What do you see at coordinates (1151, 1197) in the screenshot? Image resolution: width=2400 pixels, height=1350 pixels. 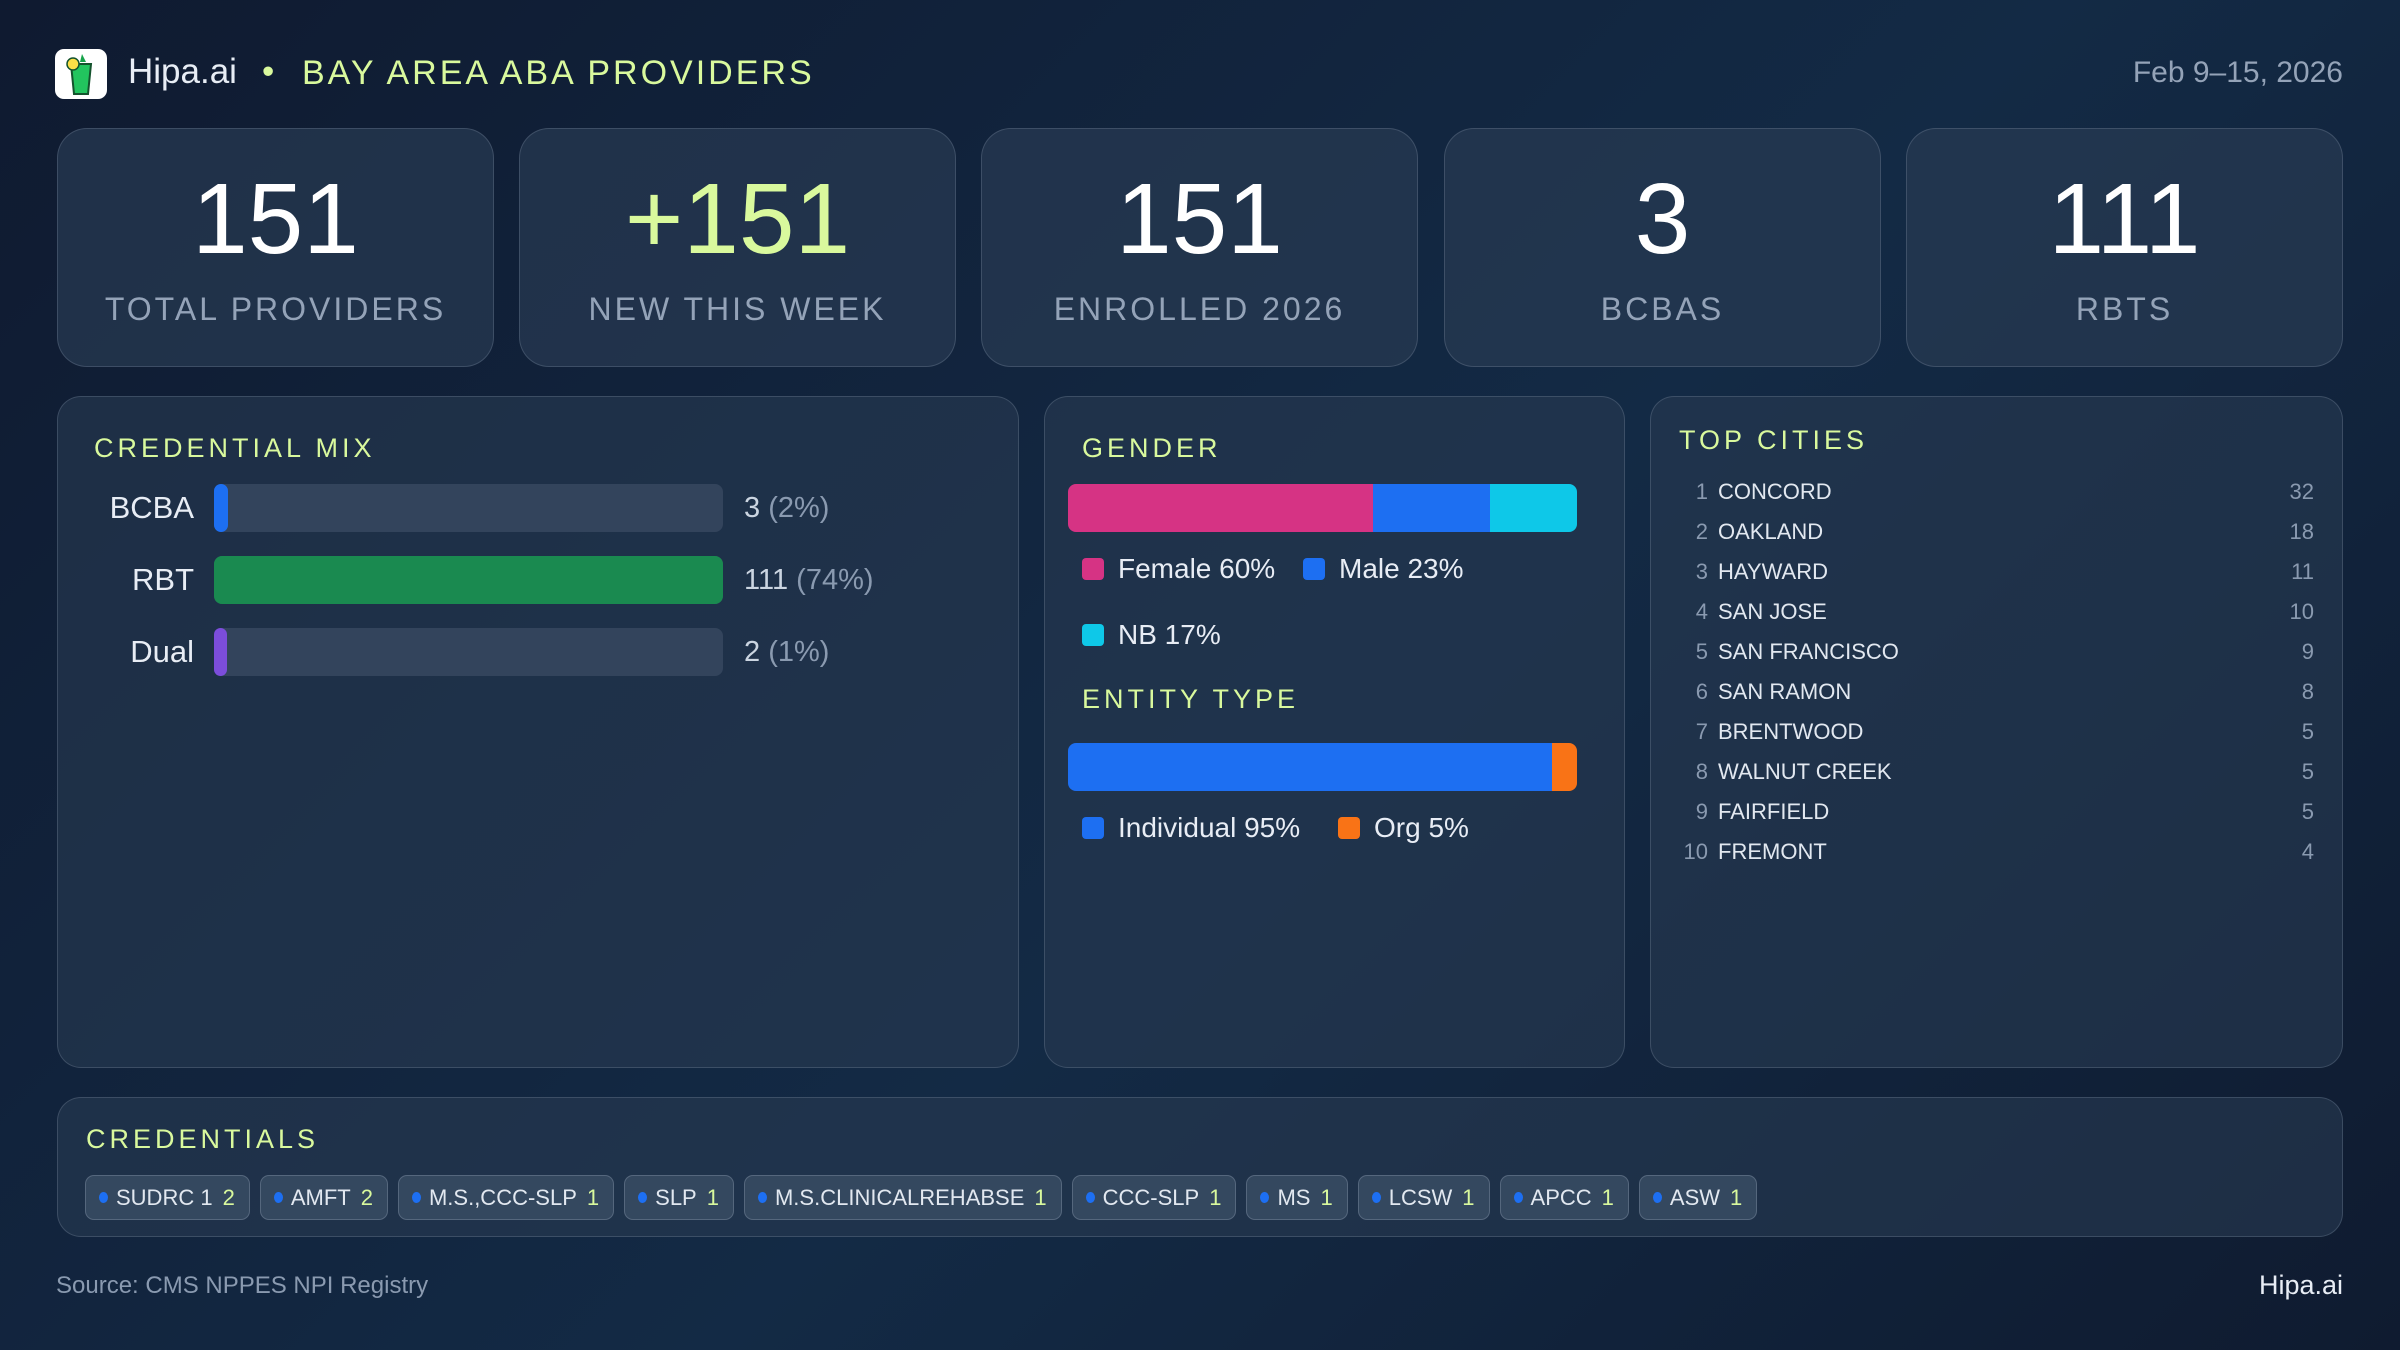 I see `chip-name: CCC-SLP` at bounding box center [1151, 1197].